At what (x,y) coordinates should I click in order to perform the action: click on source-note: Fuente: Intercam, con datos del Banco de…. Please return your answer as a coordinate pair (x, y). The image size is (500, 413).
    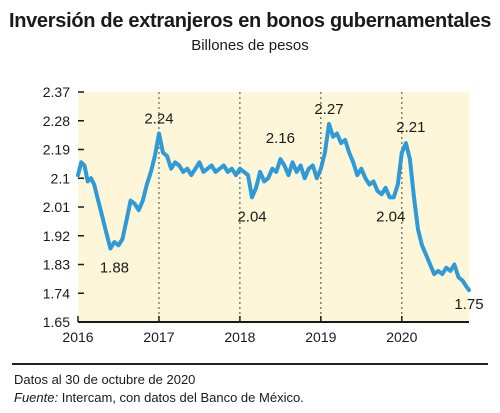
    Looking at the image, I should click on (159, 397).